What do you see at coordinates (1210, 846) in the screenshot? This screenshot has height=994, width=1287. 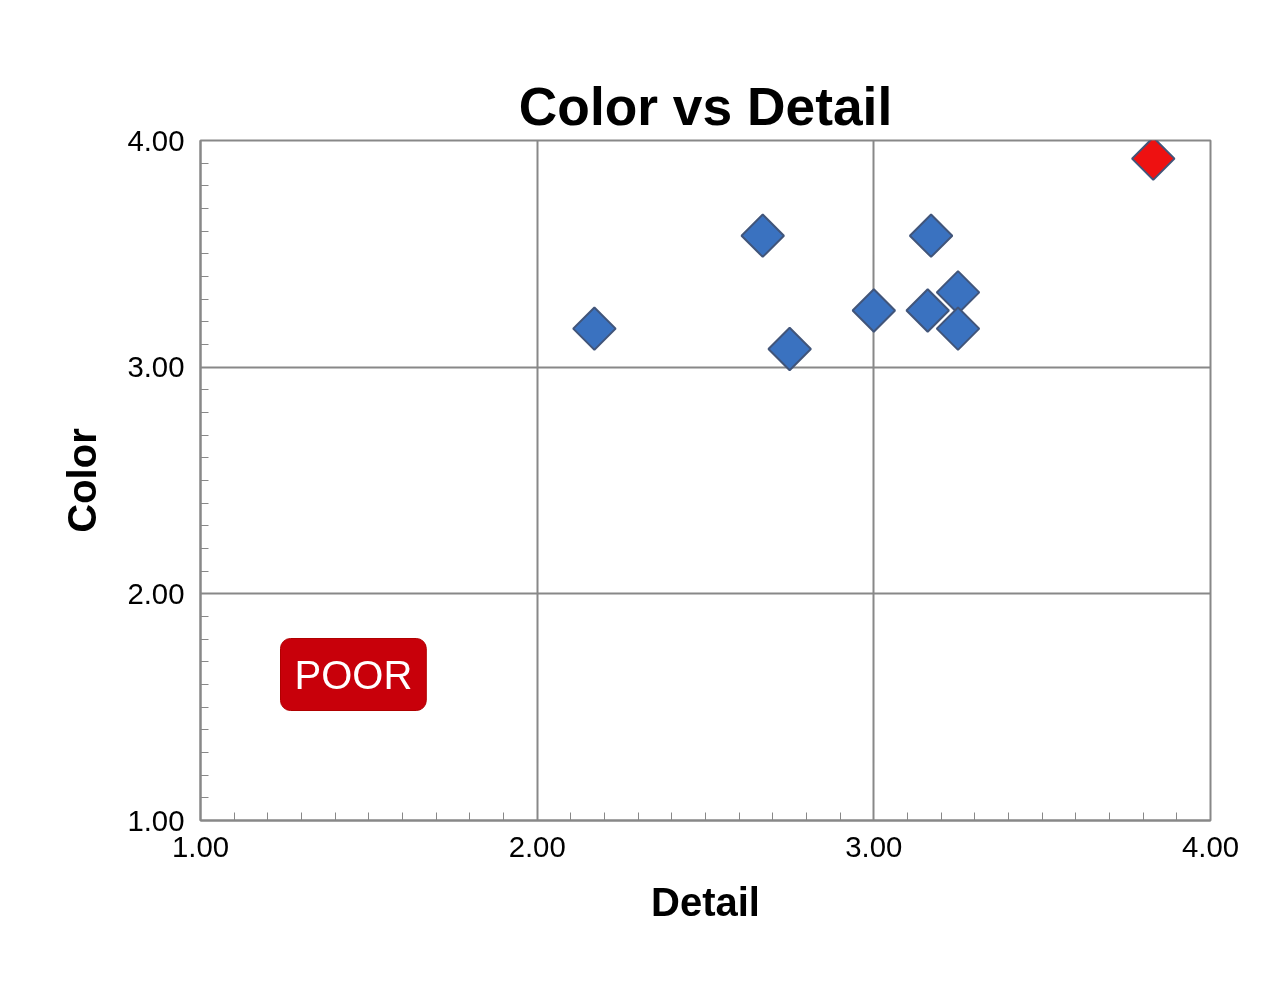 I see `x-tick-label: 4.00` at bounding box center [1210, 846].